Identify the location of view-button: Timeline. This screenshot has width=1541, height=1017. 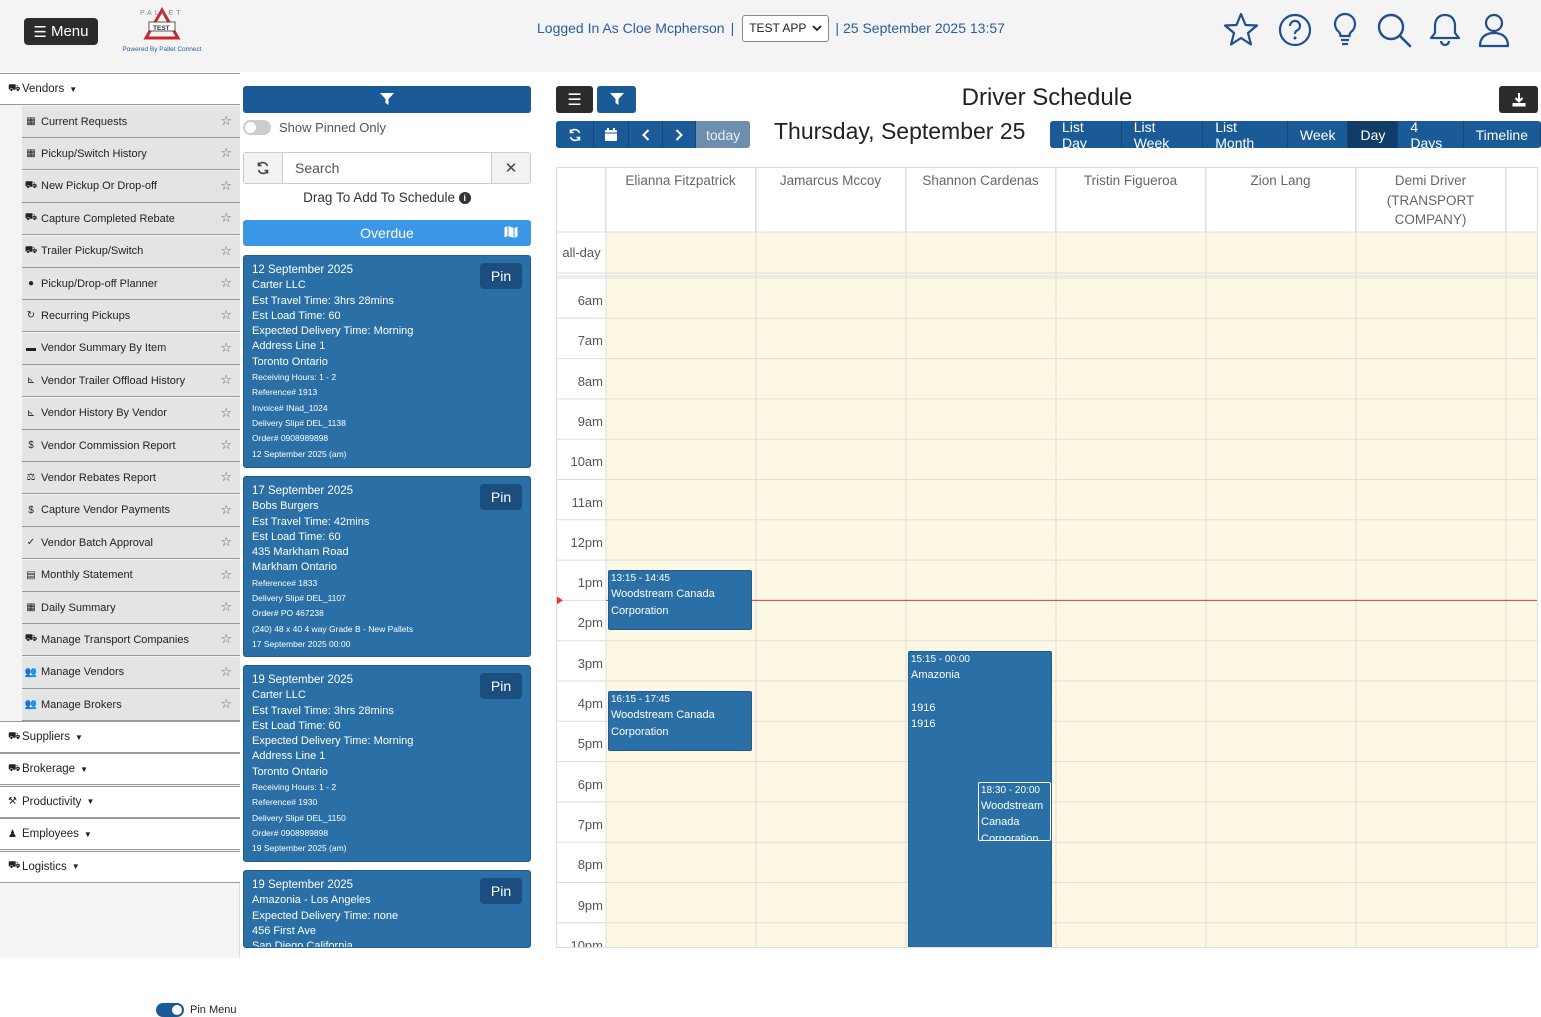
(1502, 134).